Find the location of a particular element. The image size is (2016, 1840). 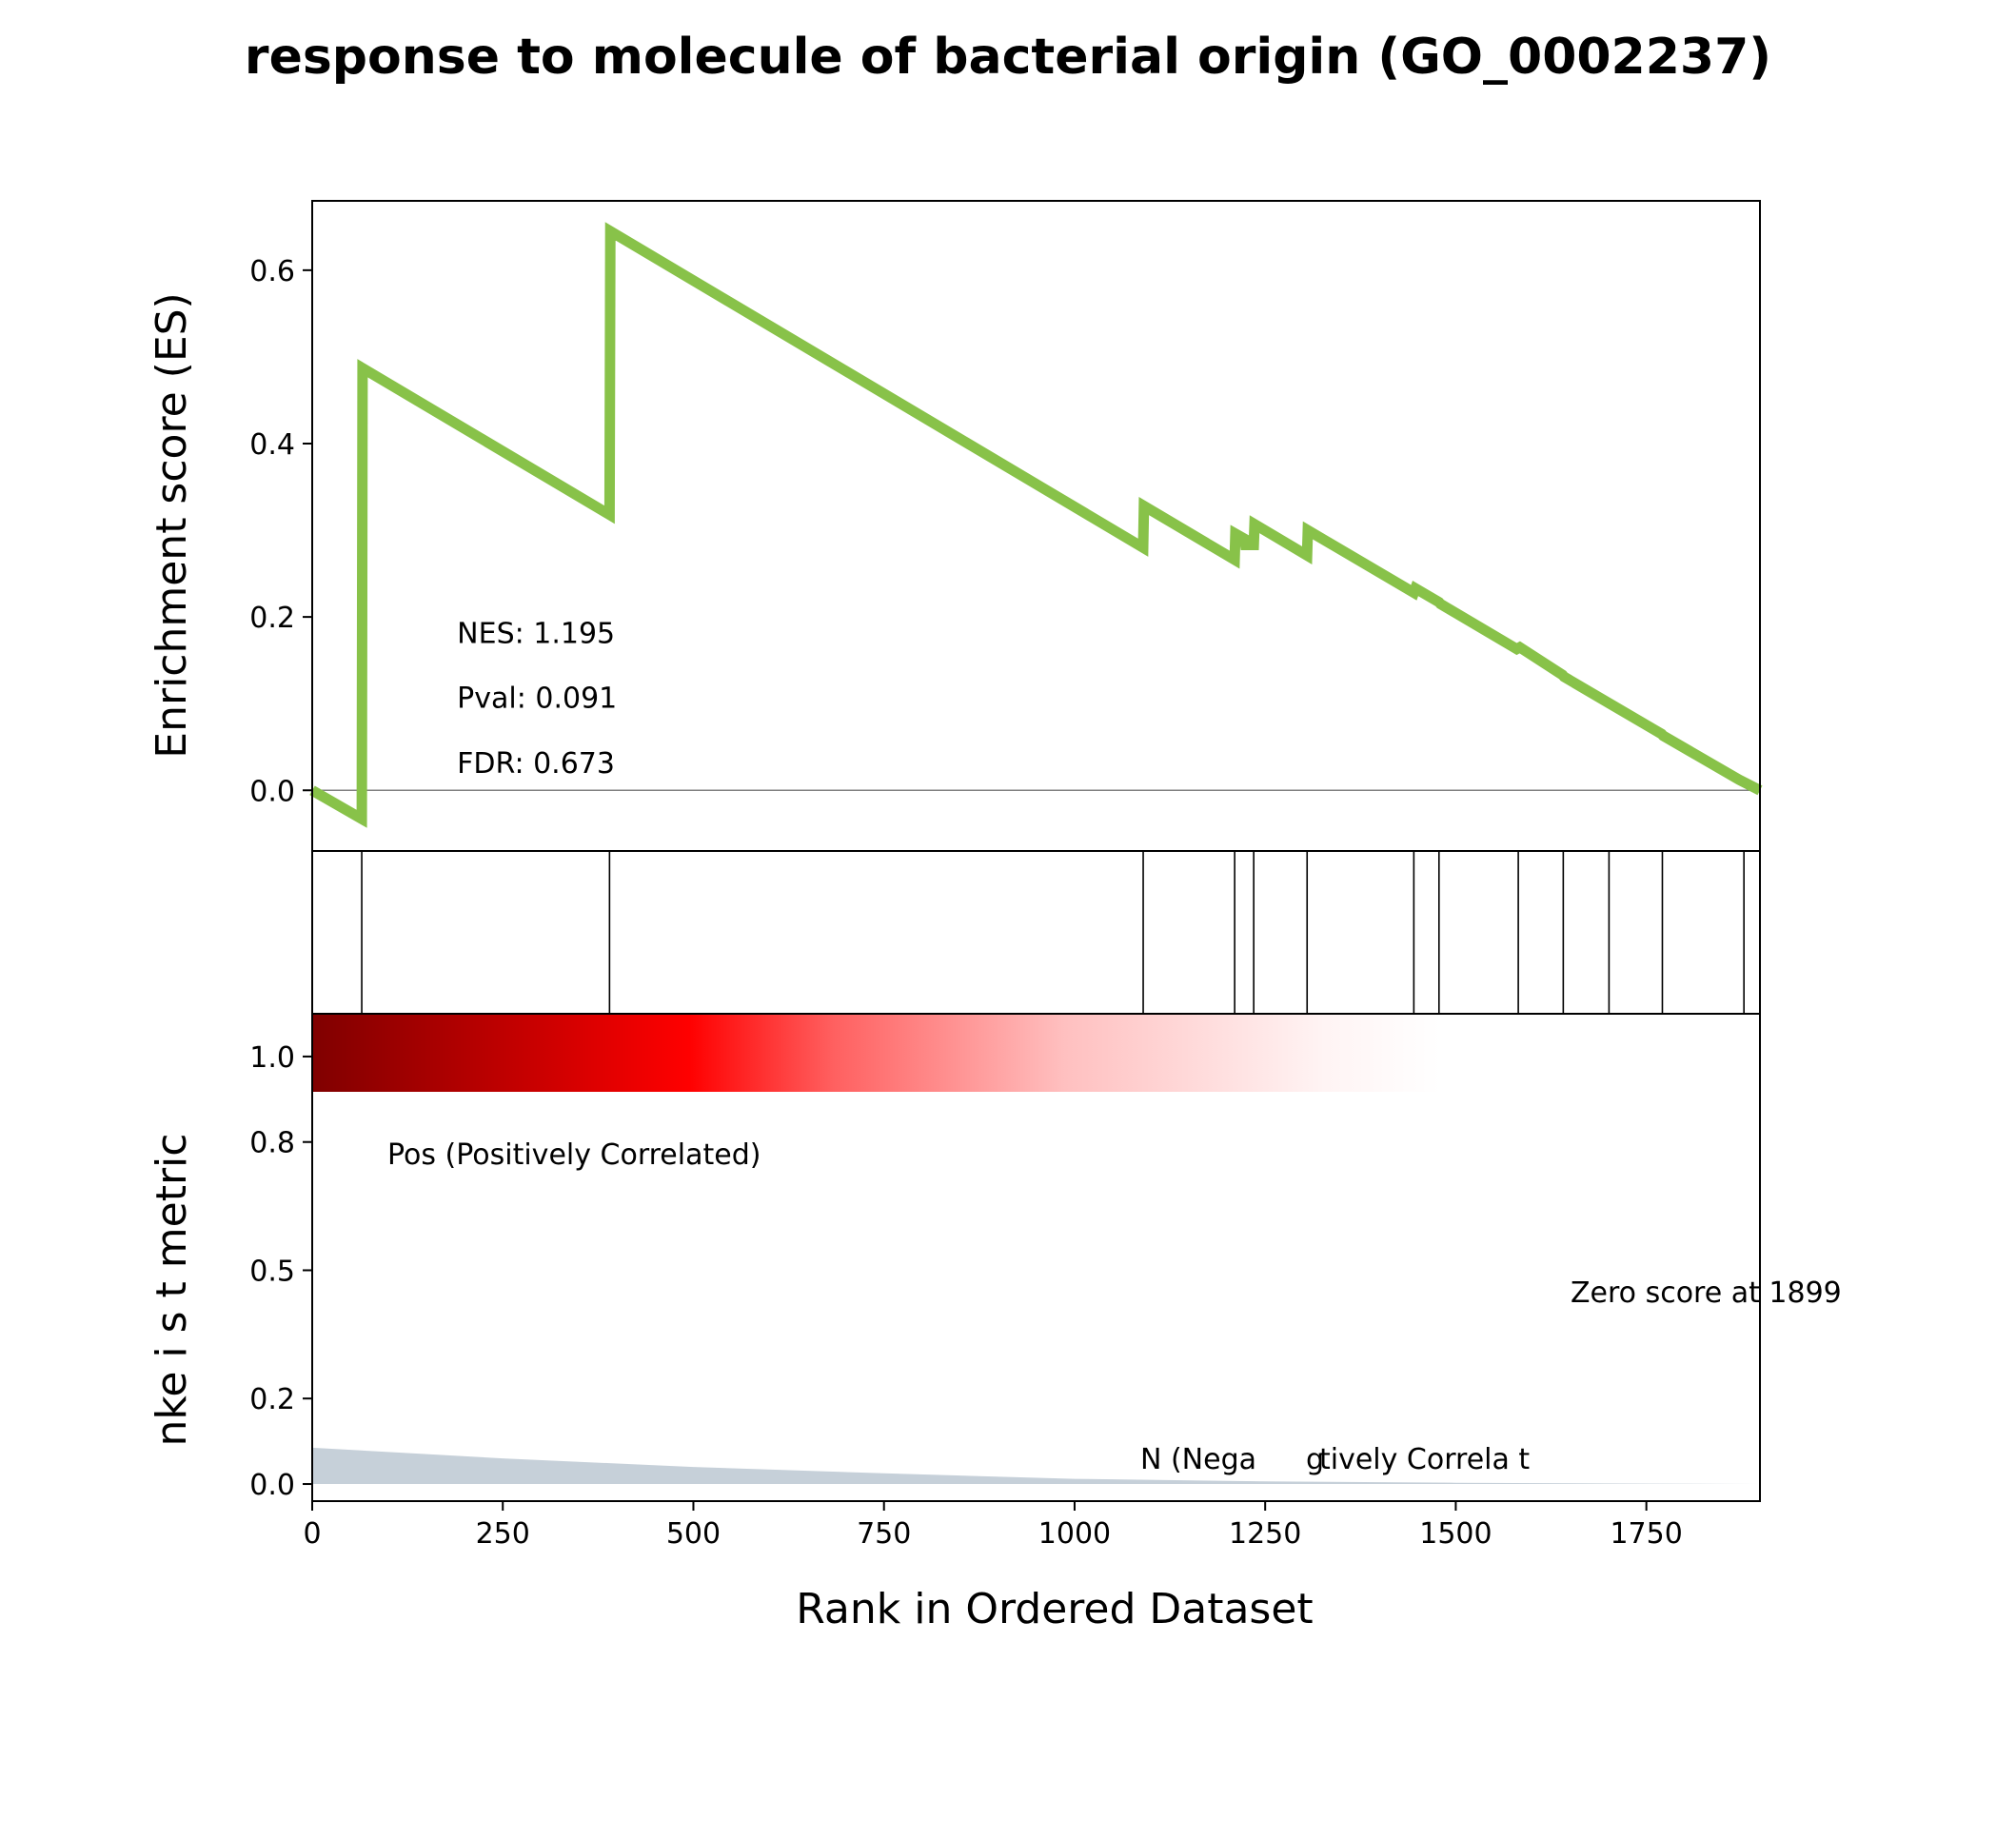

rank-y-axis-label: nke i s t metric is located at coordinates (172, 1290).